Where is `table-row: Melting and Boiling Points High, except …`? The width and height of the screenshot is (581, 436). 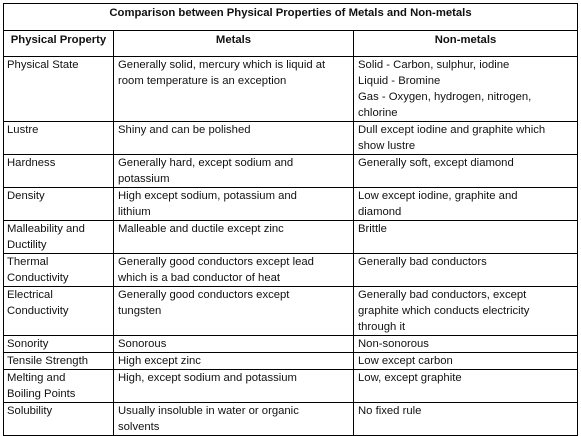 table-row: Melting and Boiling Points High, except … is located at coordinates (291, 386).